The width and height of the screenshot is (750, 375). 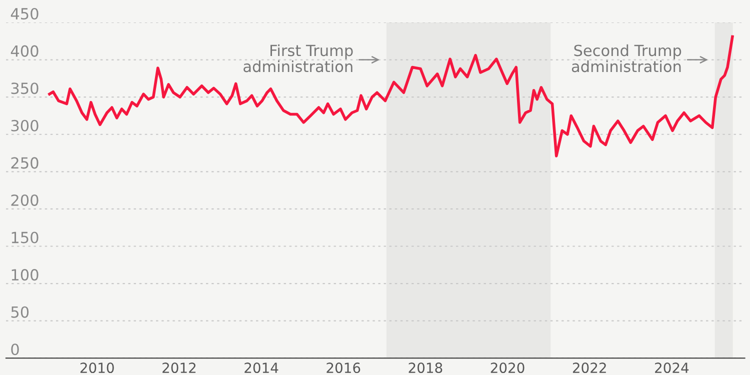 I want to click on y-tick-label: 300, so click(x=24, y=126).